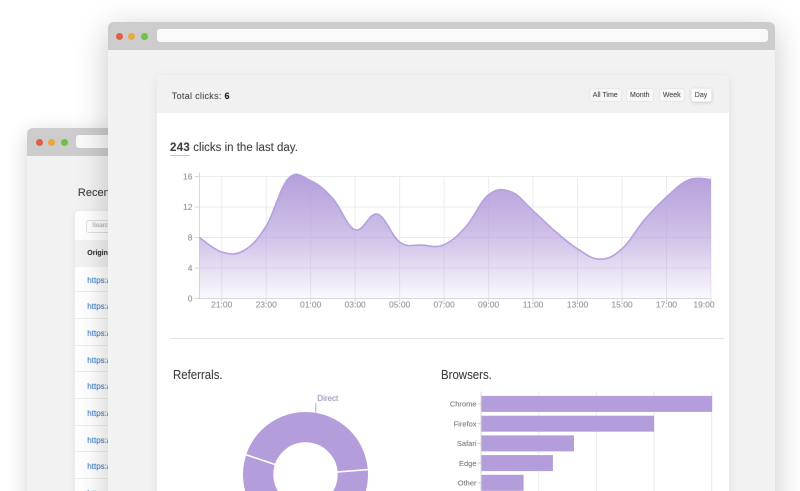 The width and height of the screenshot is (800, 491). Describe the element at coordinates (704, 304) in the screenshot. I see `svg-text: 19:00` at that location.